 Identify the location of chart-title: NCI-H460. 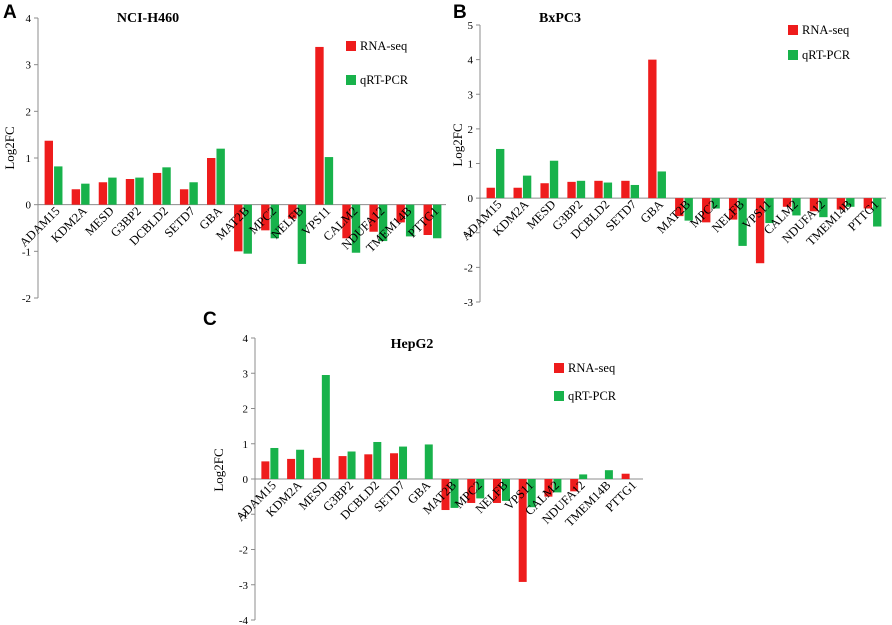
(148, 18).